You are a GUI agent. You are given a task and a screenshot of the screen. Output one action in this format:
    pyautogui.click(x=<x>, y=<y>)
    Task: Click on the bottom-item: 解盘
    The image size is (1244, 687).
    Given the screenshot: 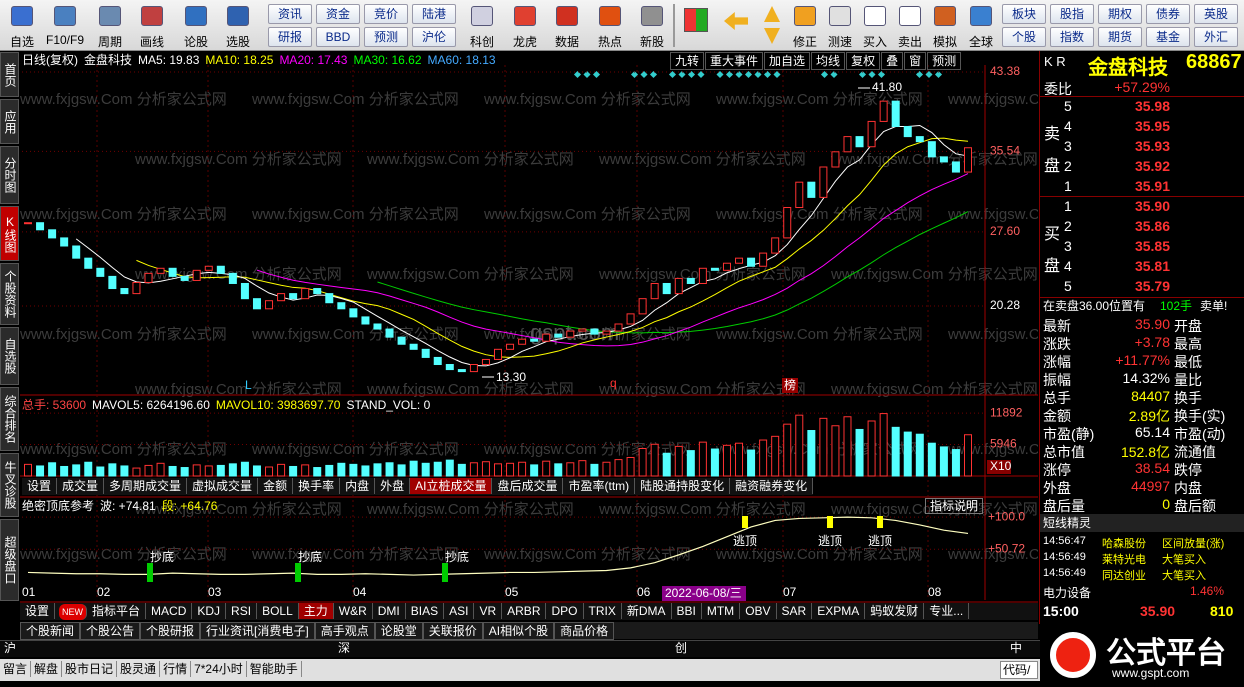 What is the action you would take?
    pyautogui.click(x=47, y=669)
    